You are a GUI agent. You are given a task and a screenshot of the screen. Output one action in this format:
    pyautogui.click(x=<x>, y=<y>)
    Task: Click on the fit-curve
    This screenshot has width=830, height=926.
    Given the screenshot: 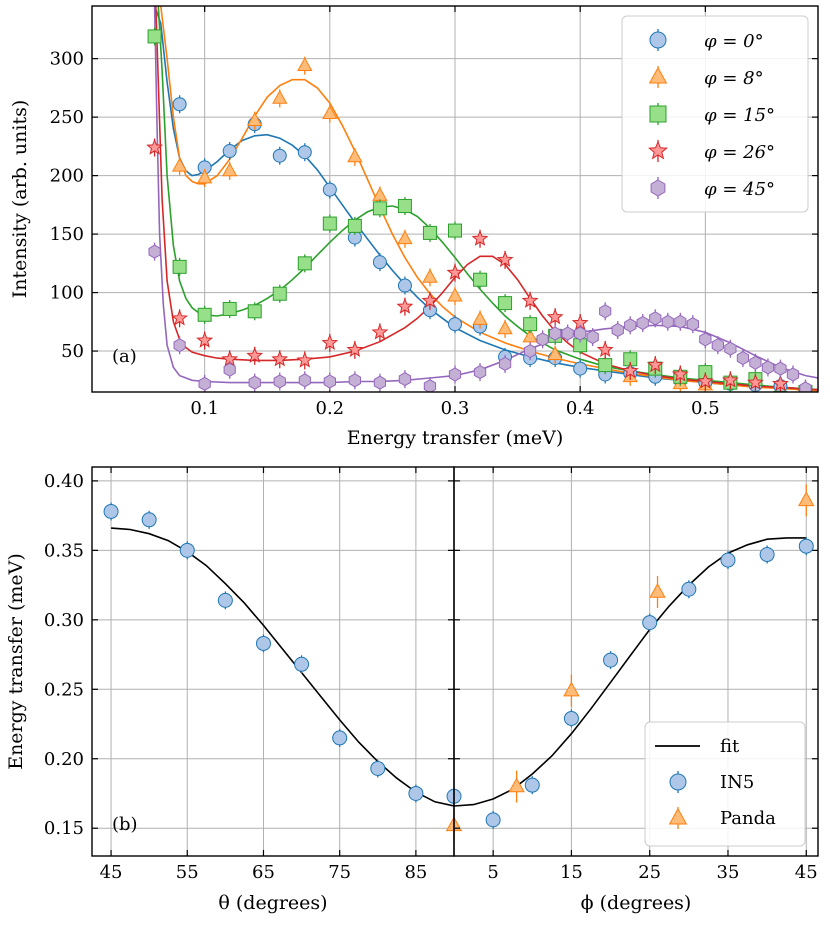 What is the action you would take?
    pyautogui.click(x=282, y=667)
    